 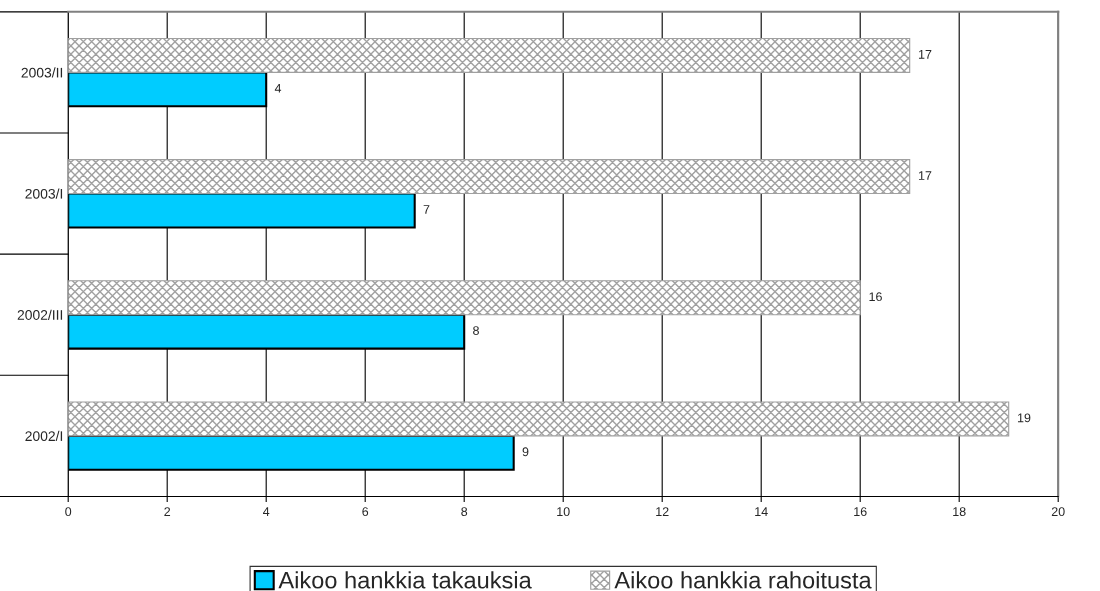 What do you see at coordinates (464, 512) in the screenshot?
I see `x-tick-label: 8` at bounding box center [464, 512].